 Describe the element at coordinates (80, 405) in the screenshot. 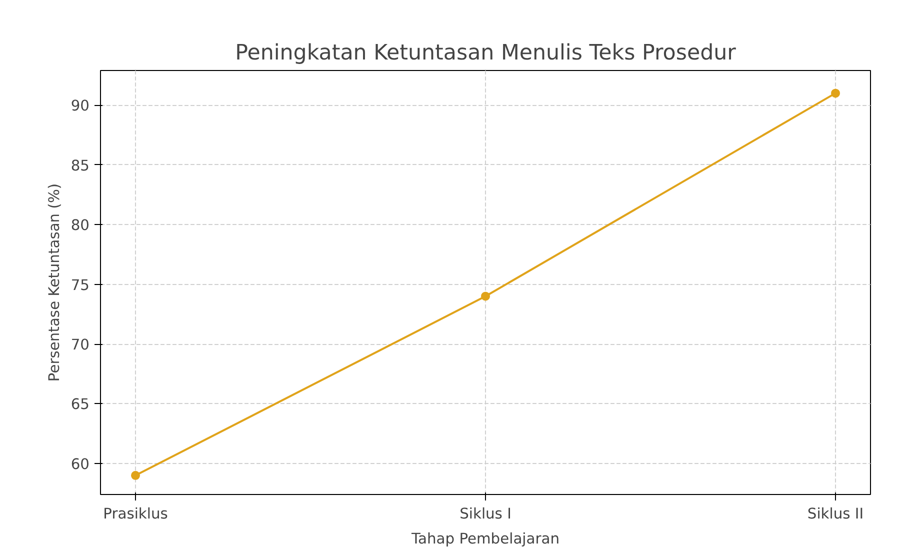

I see `y-tick-label: 65` at that location.